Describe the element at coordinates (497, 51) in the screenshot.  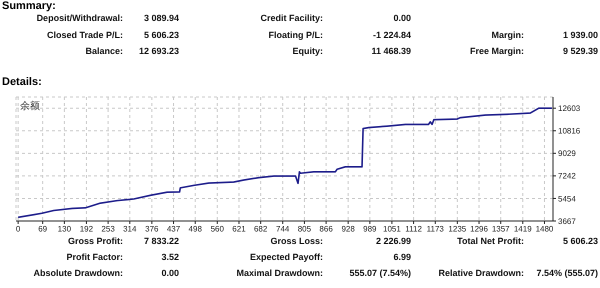
I see `text: Free Margin:` at that location.